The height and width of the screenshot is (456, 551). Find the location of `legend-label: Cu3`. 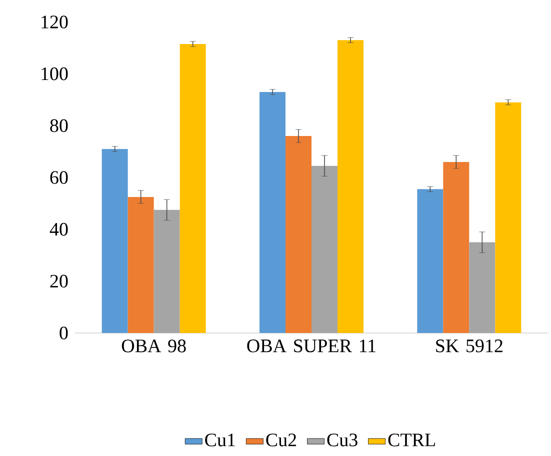

legend-label: Cu3 is located at coordinates (342, 440).